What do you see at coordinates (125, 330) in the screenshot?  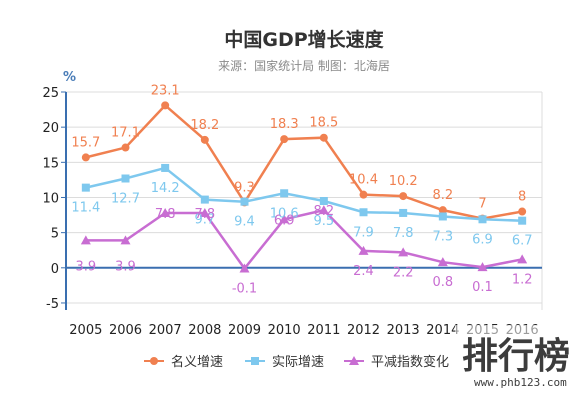 I see `x-tick-label: 2006` at bounding box center [125, 330].